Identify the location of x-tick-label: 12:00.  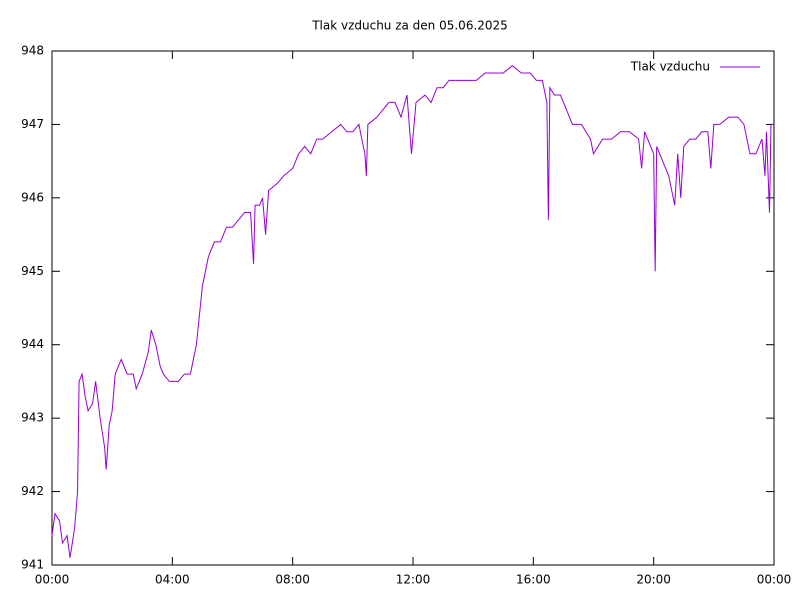
(413, 580).